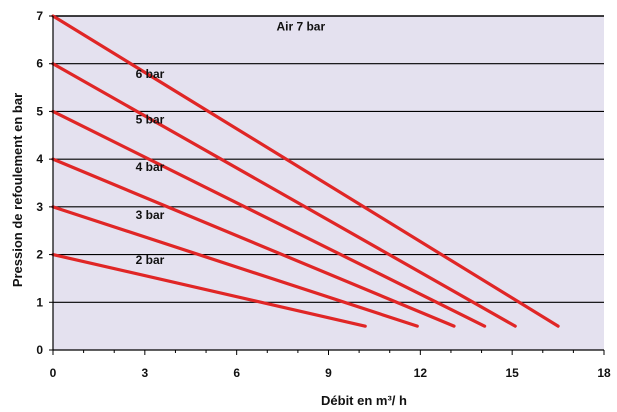 This screenshot has height=412, width=617. I want to click on series-label: 4 bar, so click(150, 167).